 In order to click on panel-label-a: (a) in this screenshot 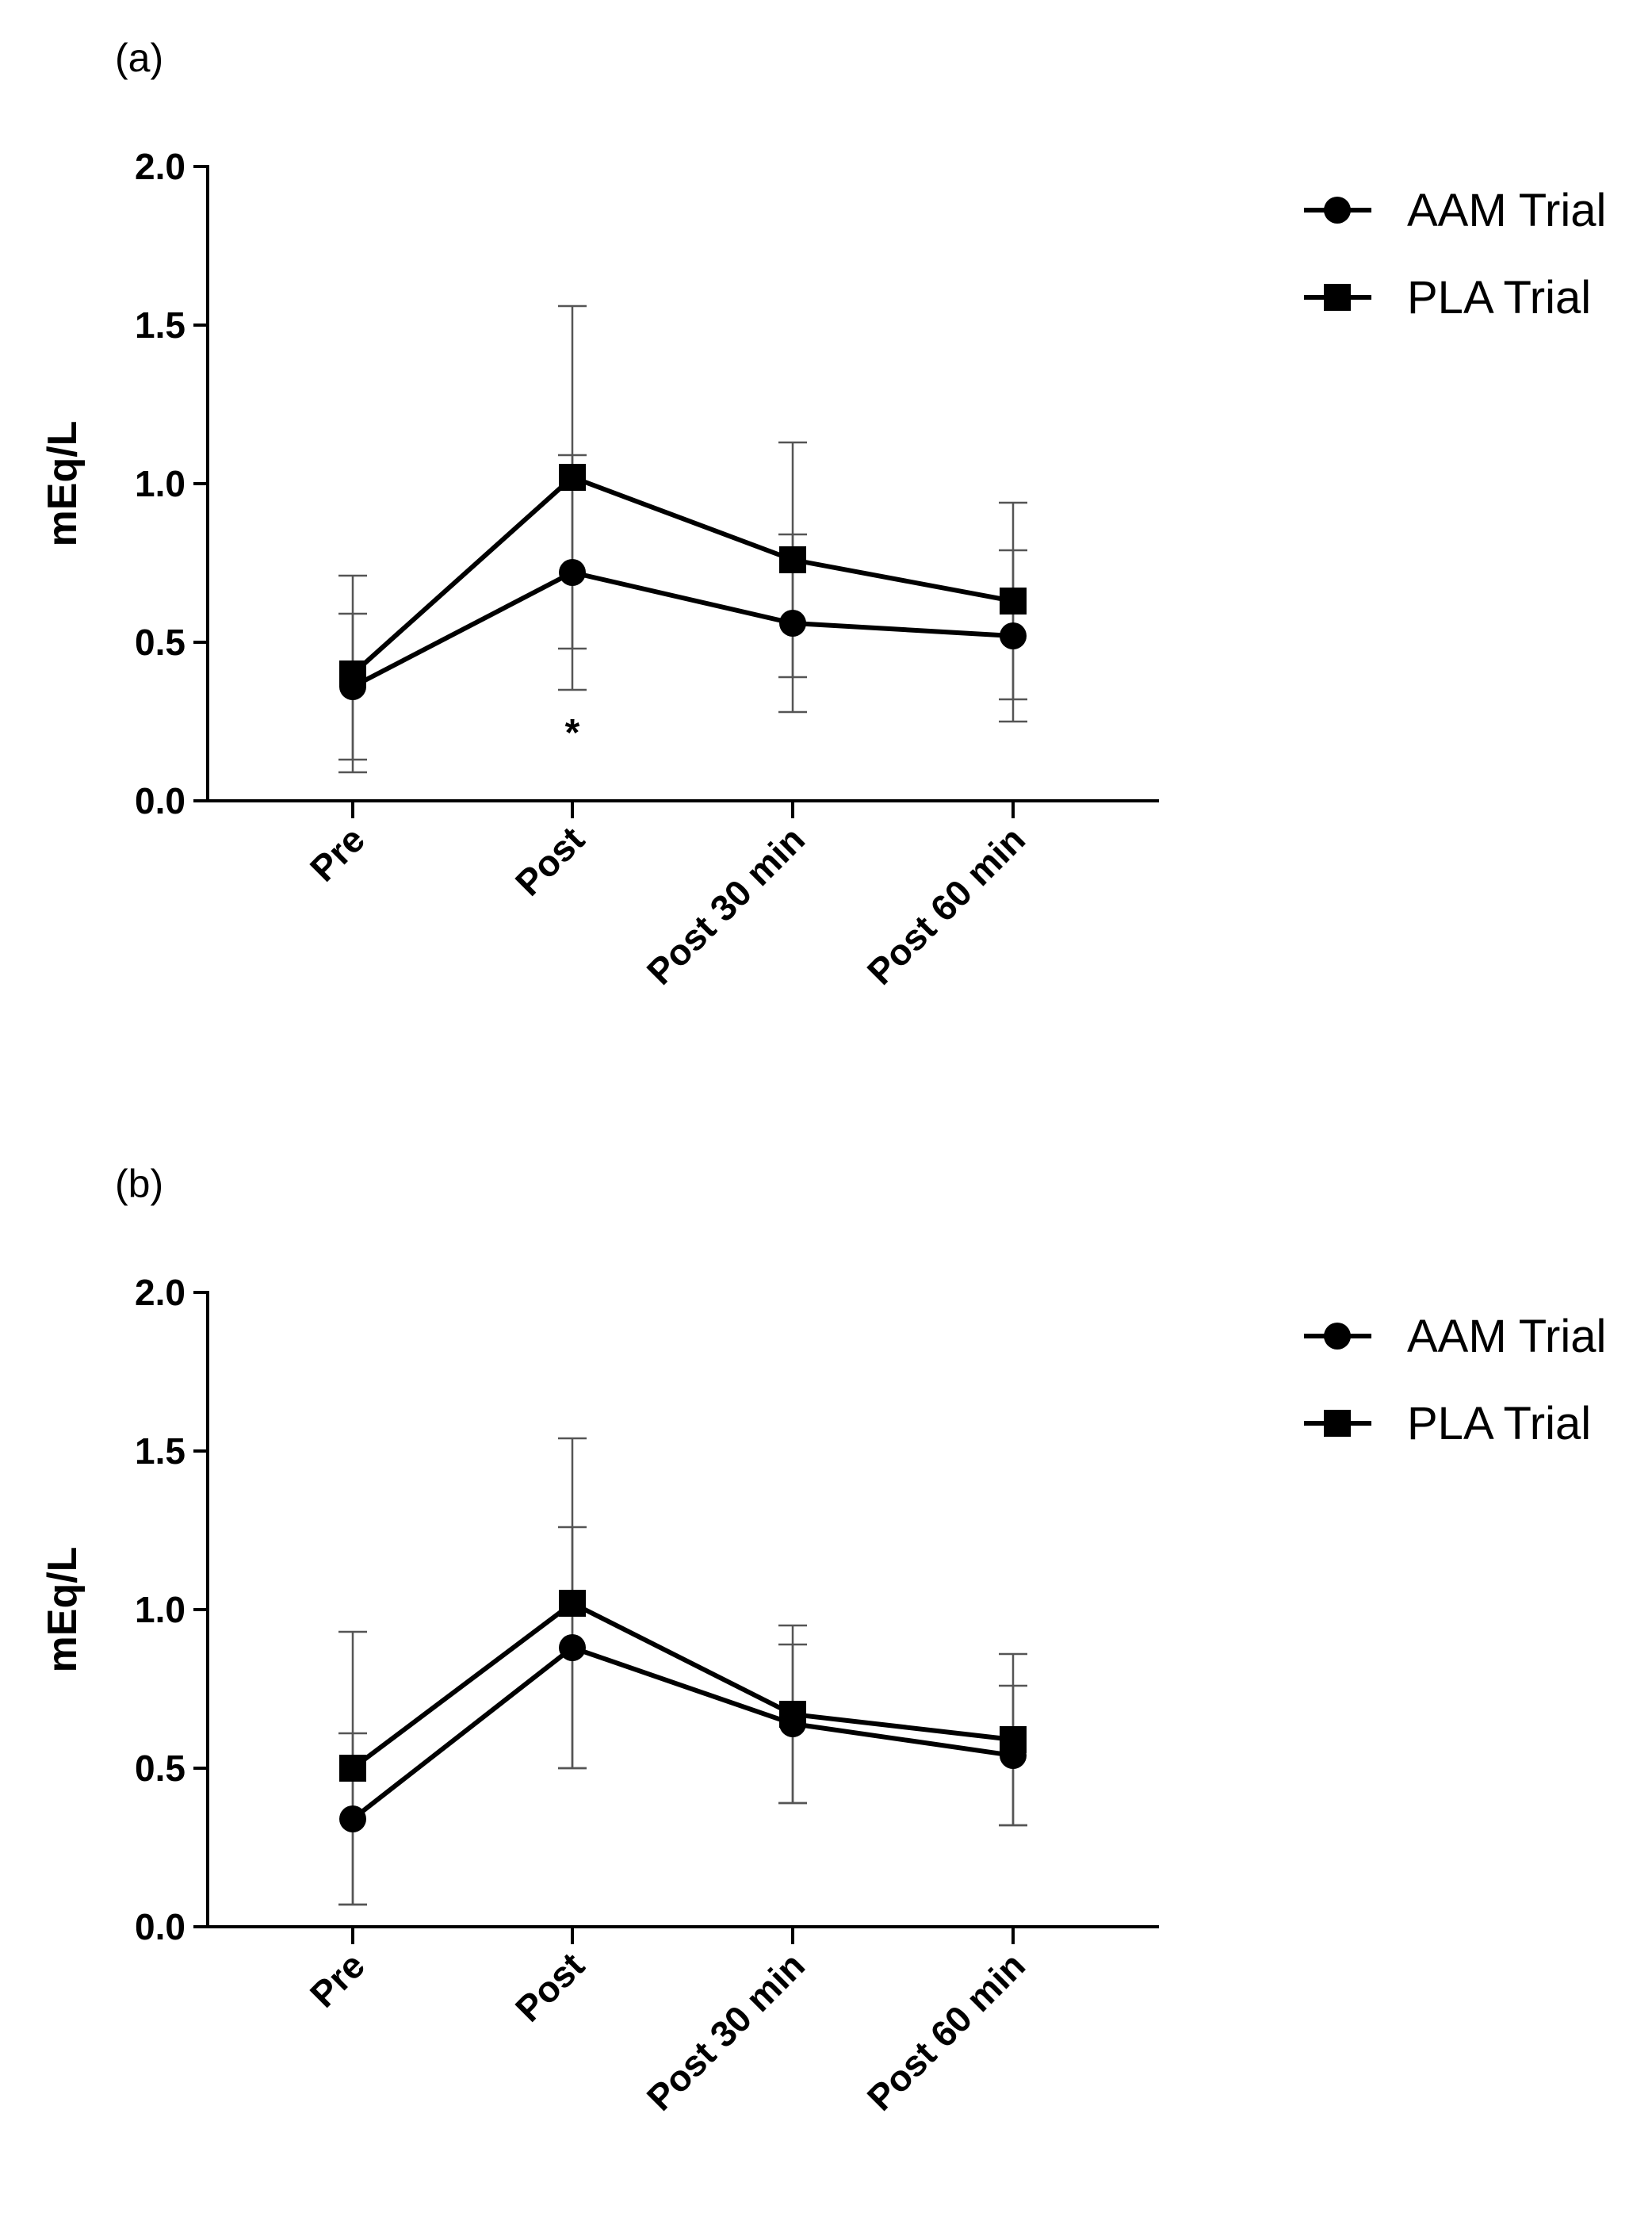, I will do `click(139, 58)`.